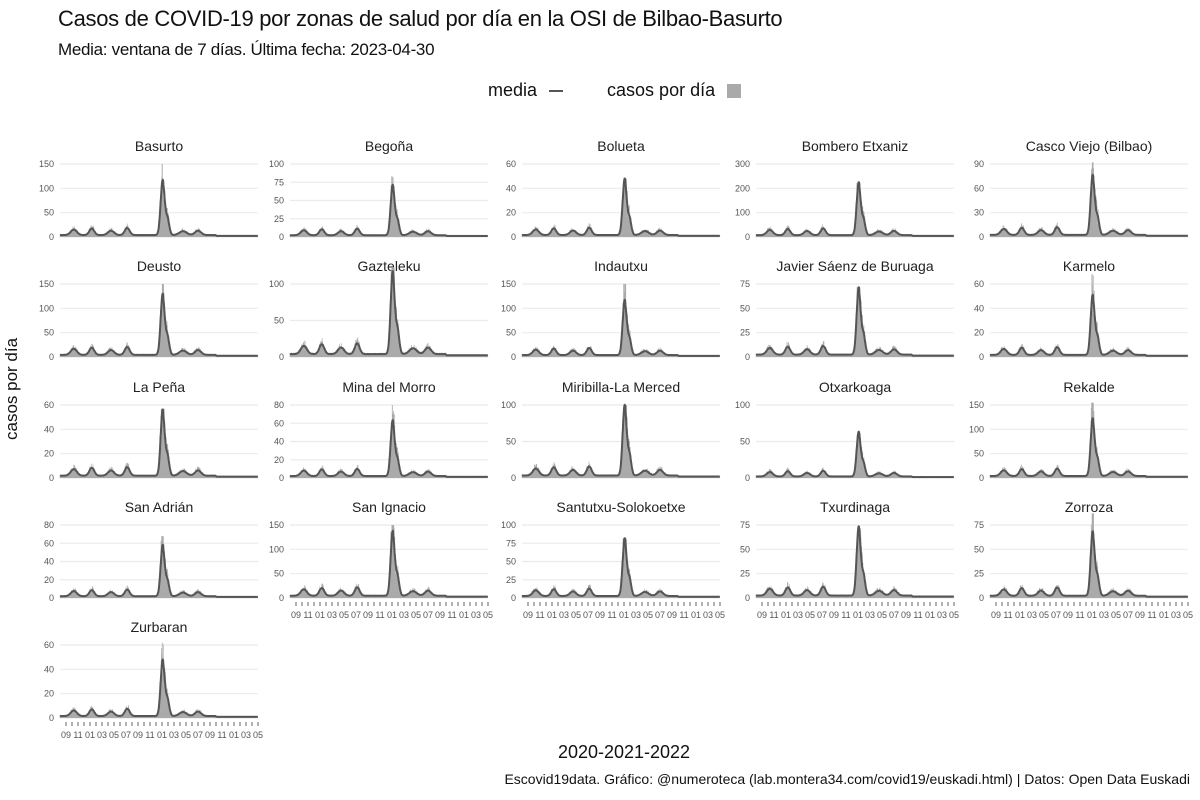  Describe the element at coordinates (379, 310) in the screenshot. I see `panel: Gazteleku 0 50 100` at that location.